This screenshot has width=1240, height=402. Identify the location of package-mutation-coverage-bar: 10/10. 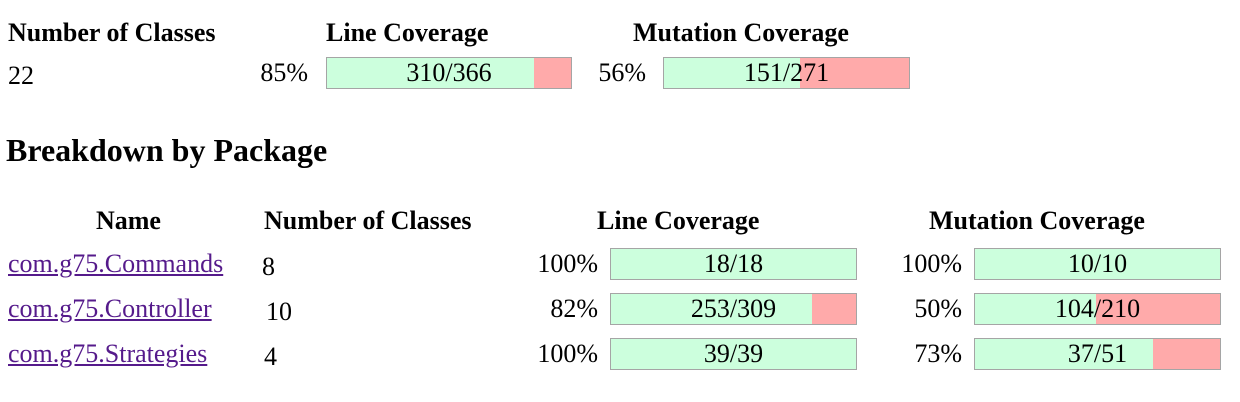
(1097, 264).